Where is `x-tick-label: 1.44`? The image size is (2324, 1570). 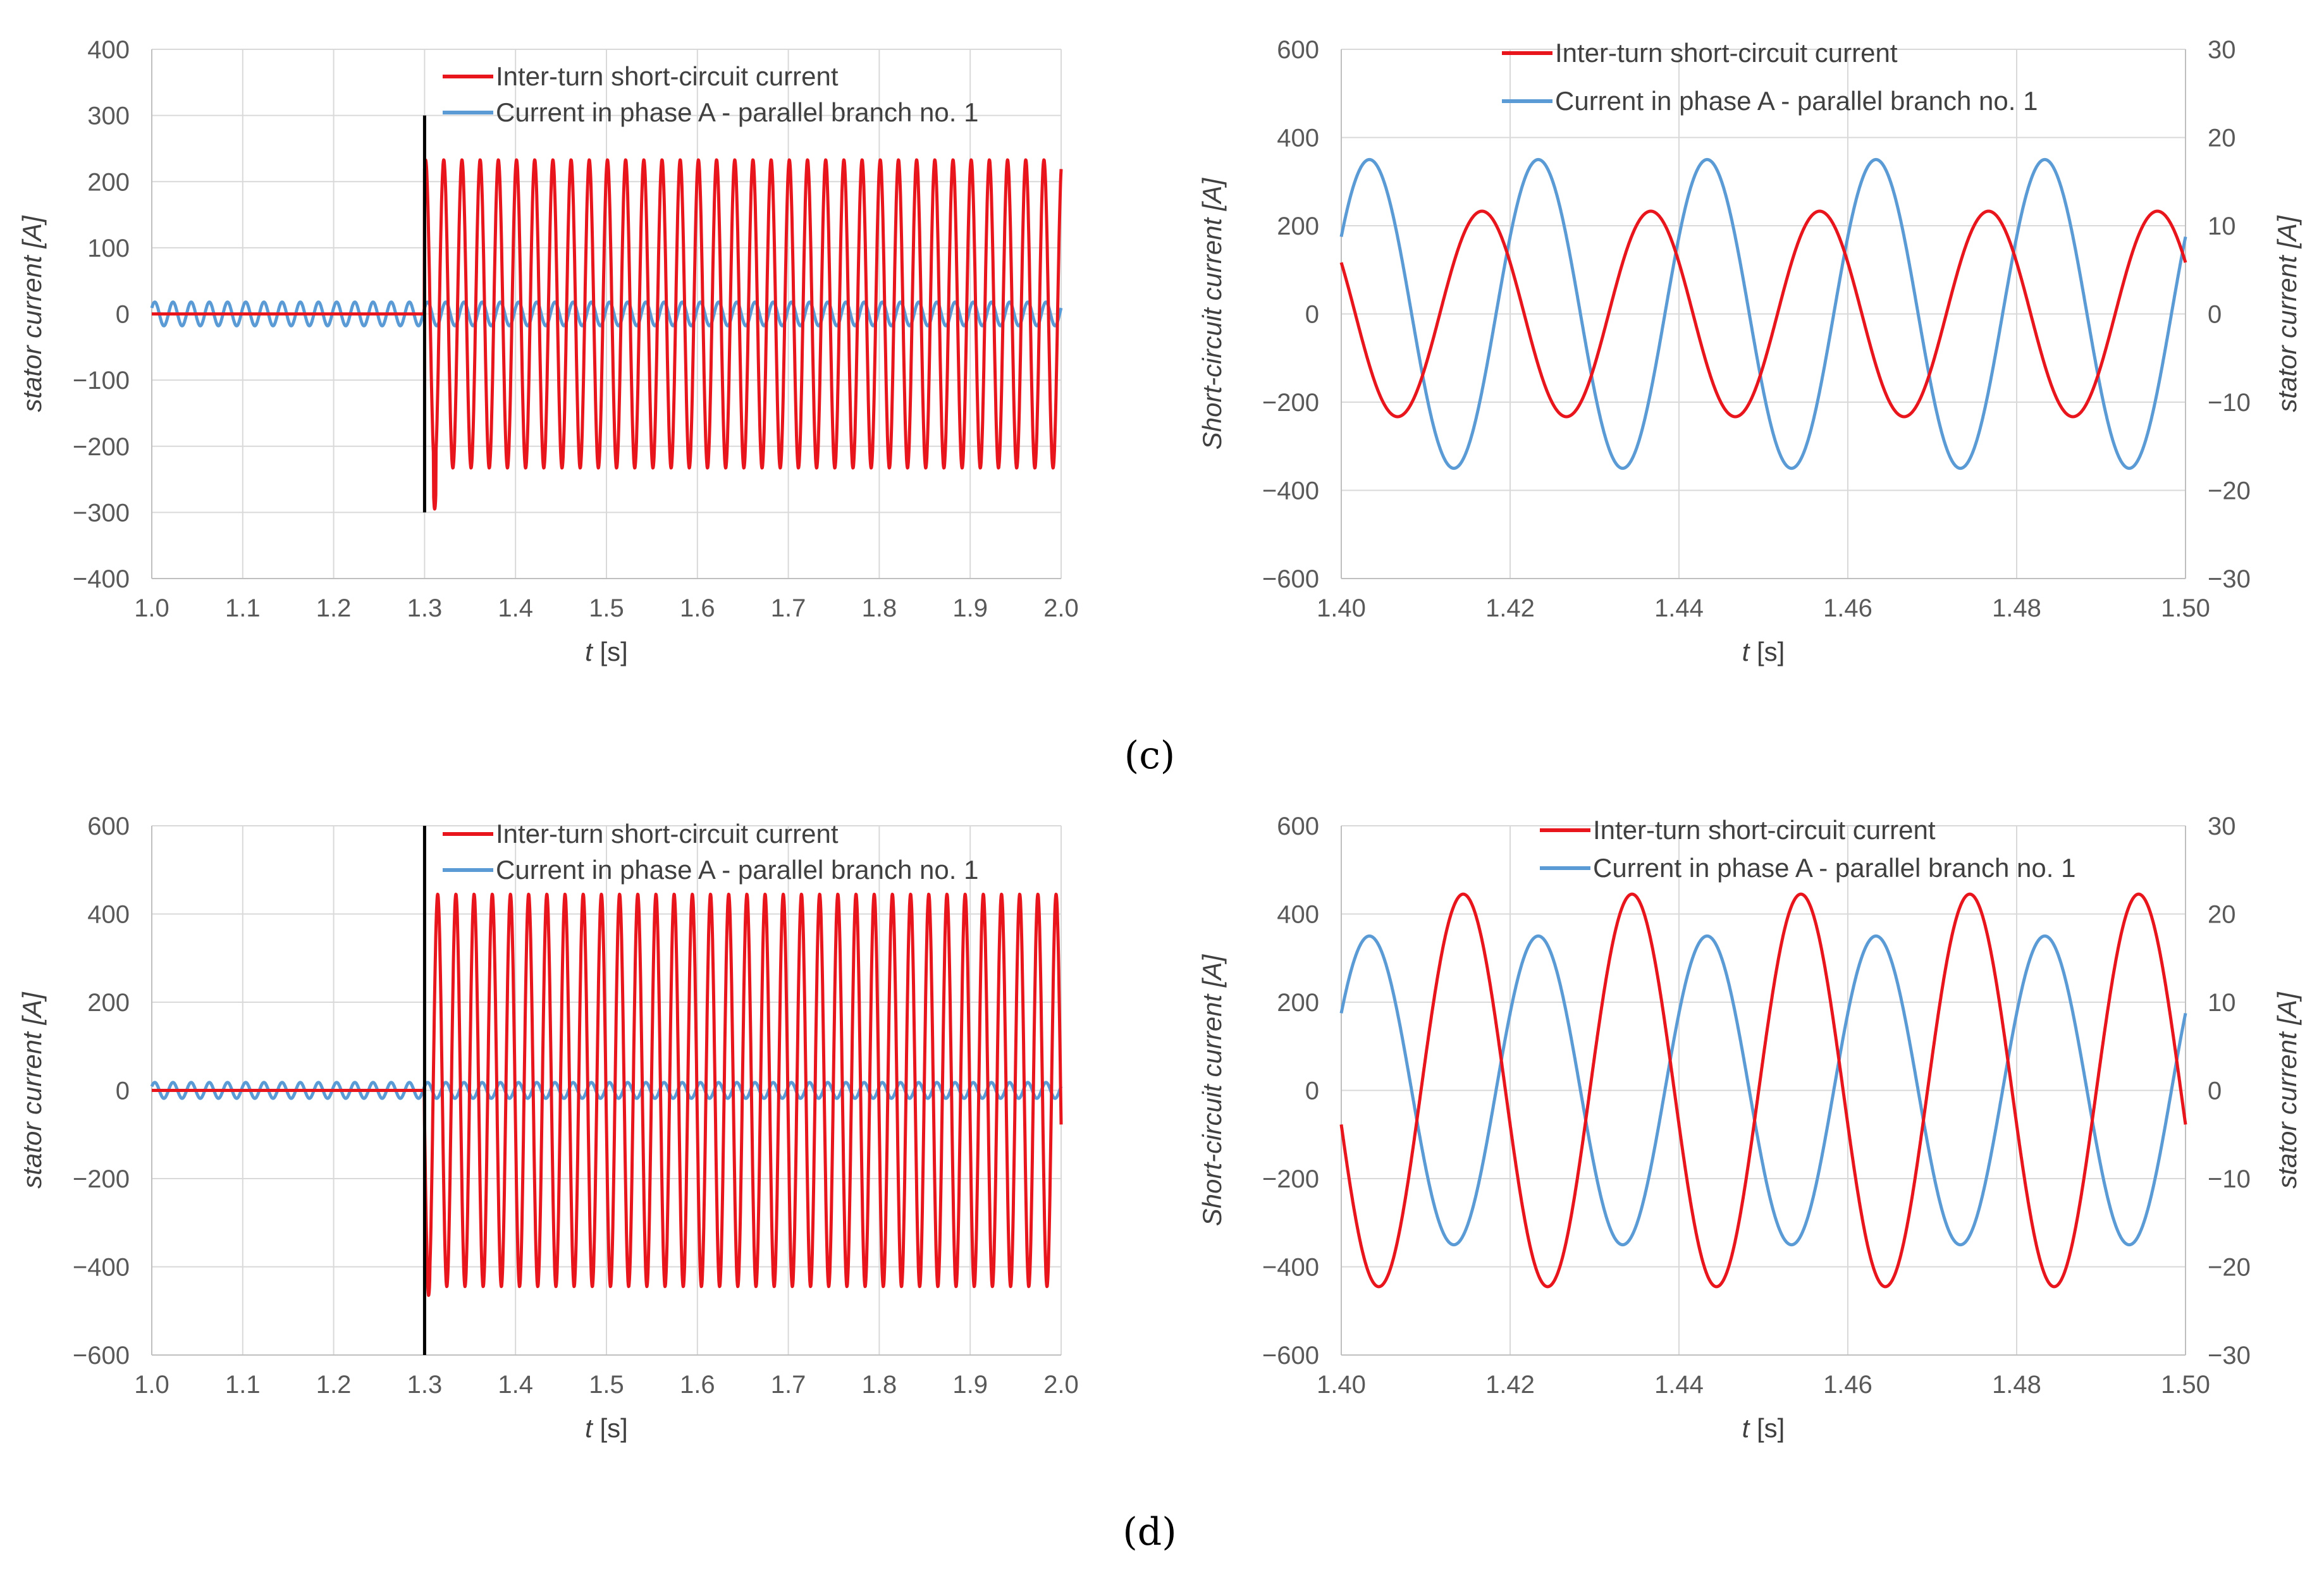
x-tick-label: 1.44 is located at coordinates (1679, 1385).